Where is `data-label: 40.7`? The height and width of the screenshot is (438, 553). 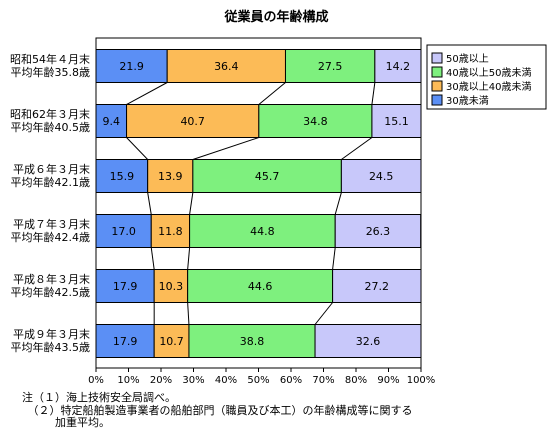 data-label: 40.7 is located at coordinates (192, 121).